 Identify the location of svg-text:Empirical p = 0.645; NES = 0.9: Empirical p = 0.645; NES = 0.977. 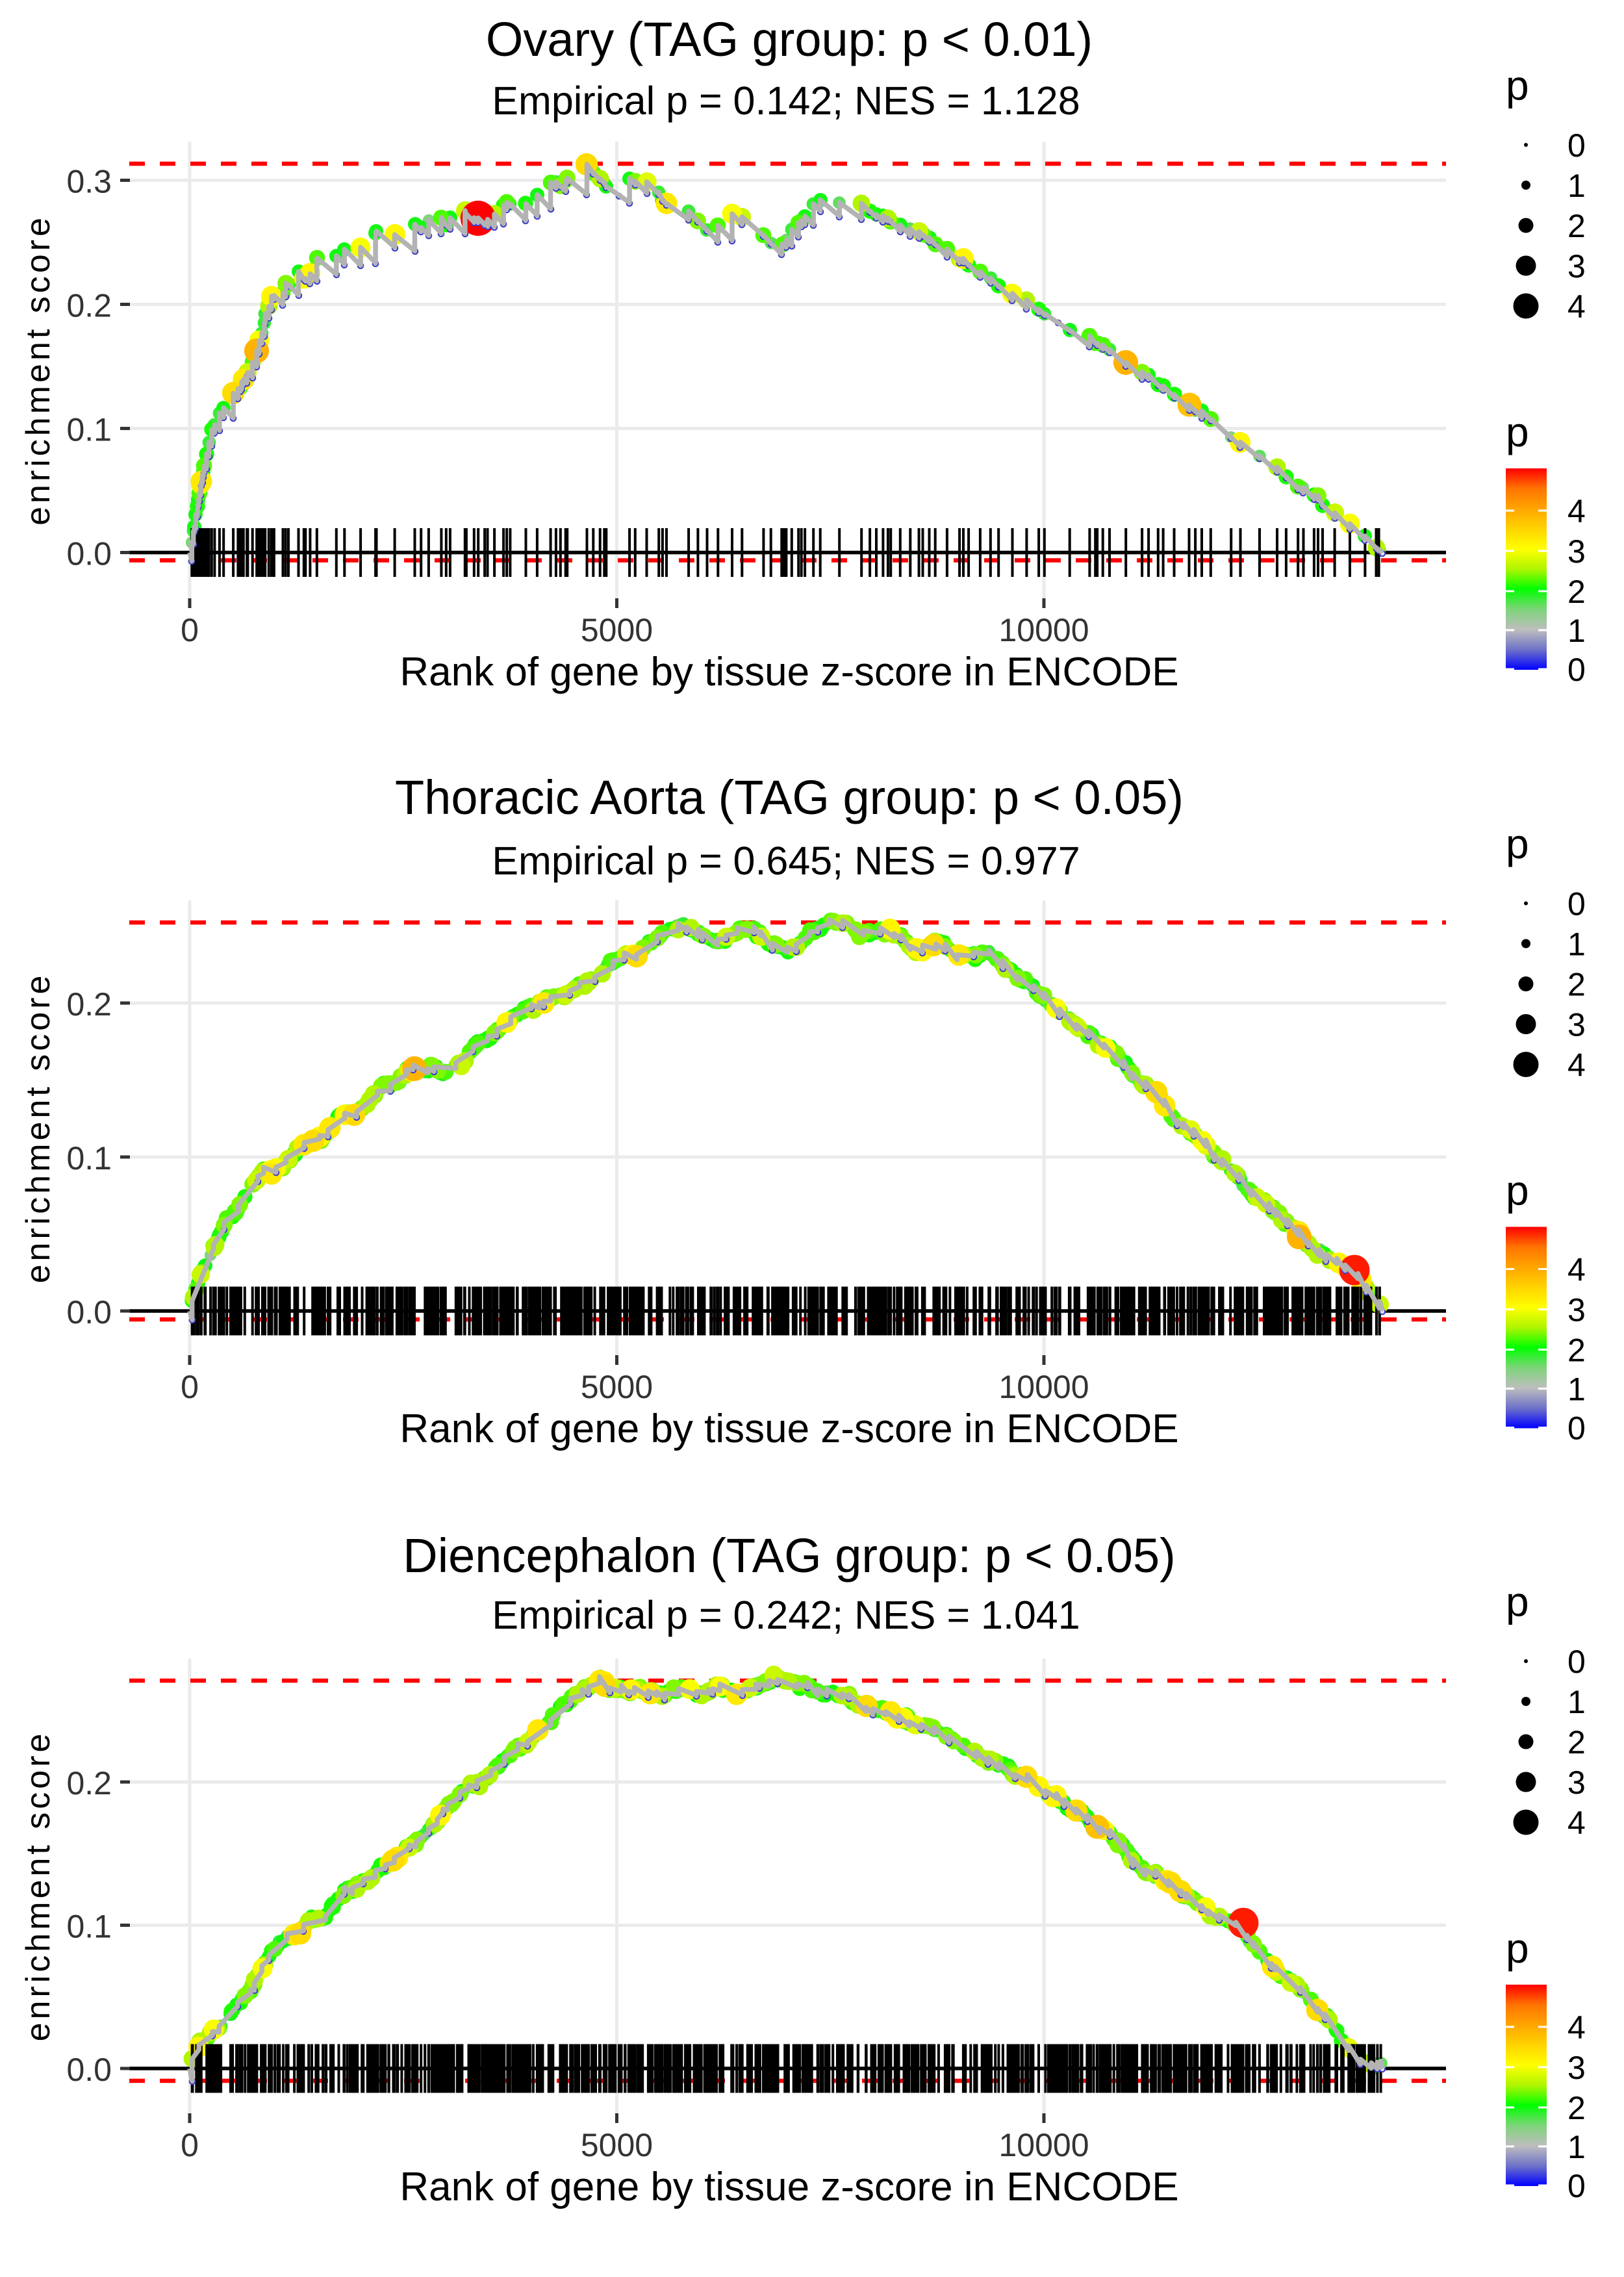
(786, 861).